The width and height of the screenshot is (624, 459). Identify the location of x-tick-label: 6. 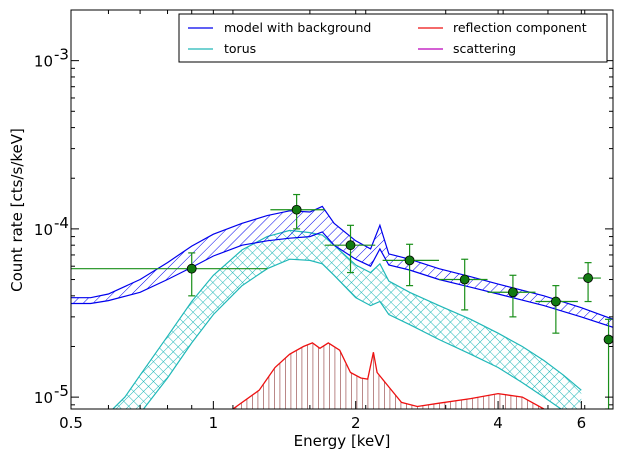
(582, 423).